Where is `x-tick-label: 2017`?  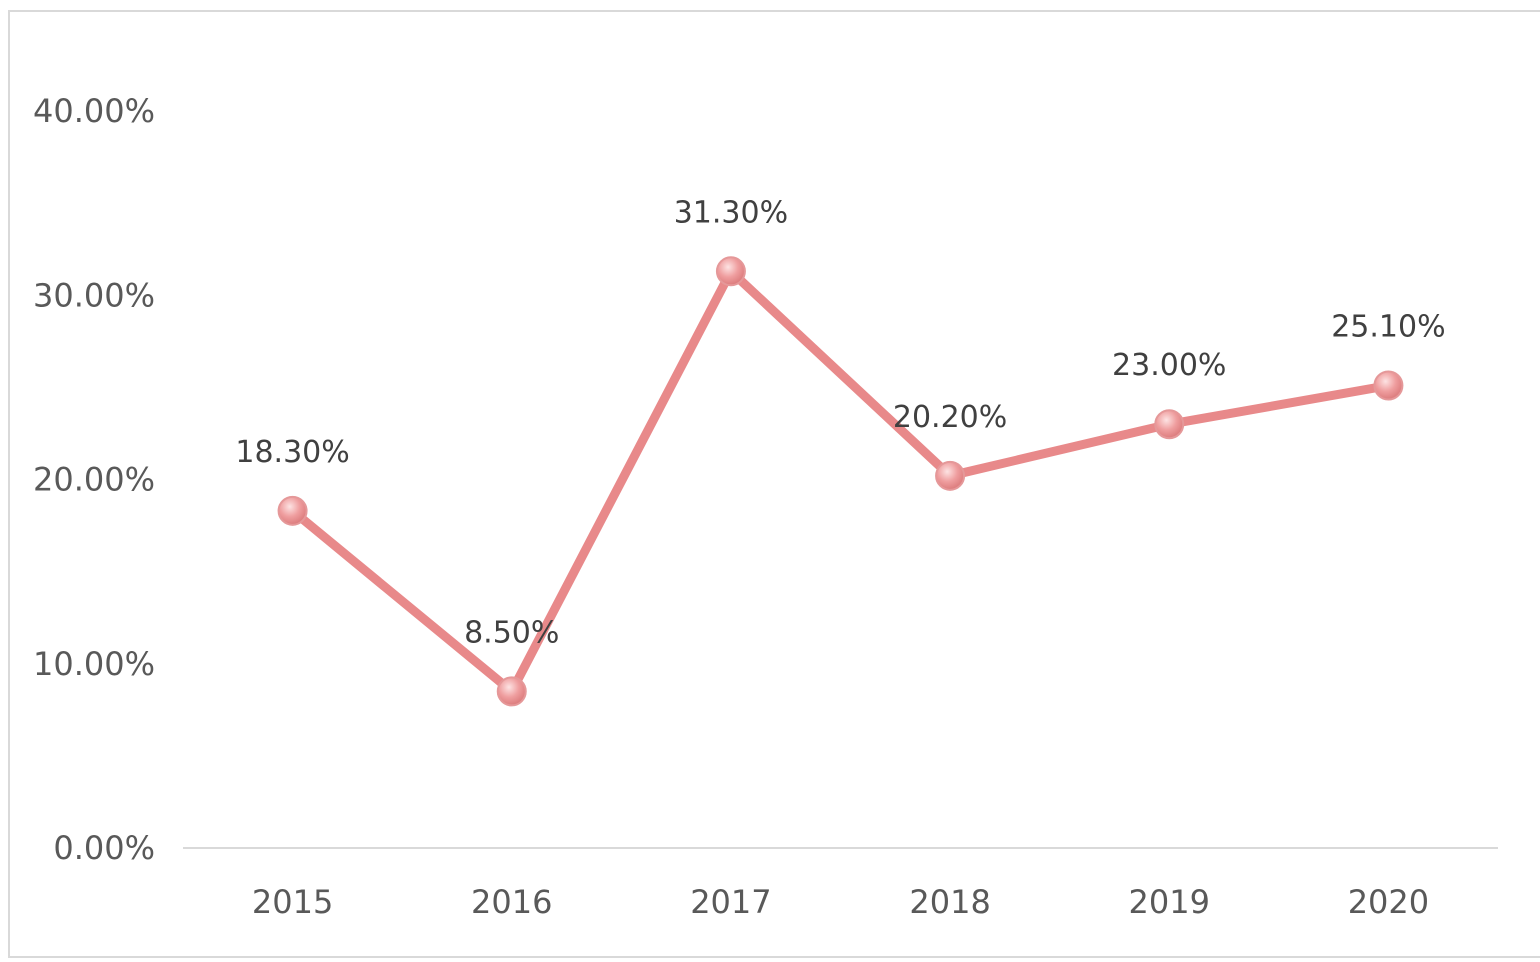
x-tick-label: 2017 is located at coordinates (730, 902).